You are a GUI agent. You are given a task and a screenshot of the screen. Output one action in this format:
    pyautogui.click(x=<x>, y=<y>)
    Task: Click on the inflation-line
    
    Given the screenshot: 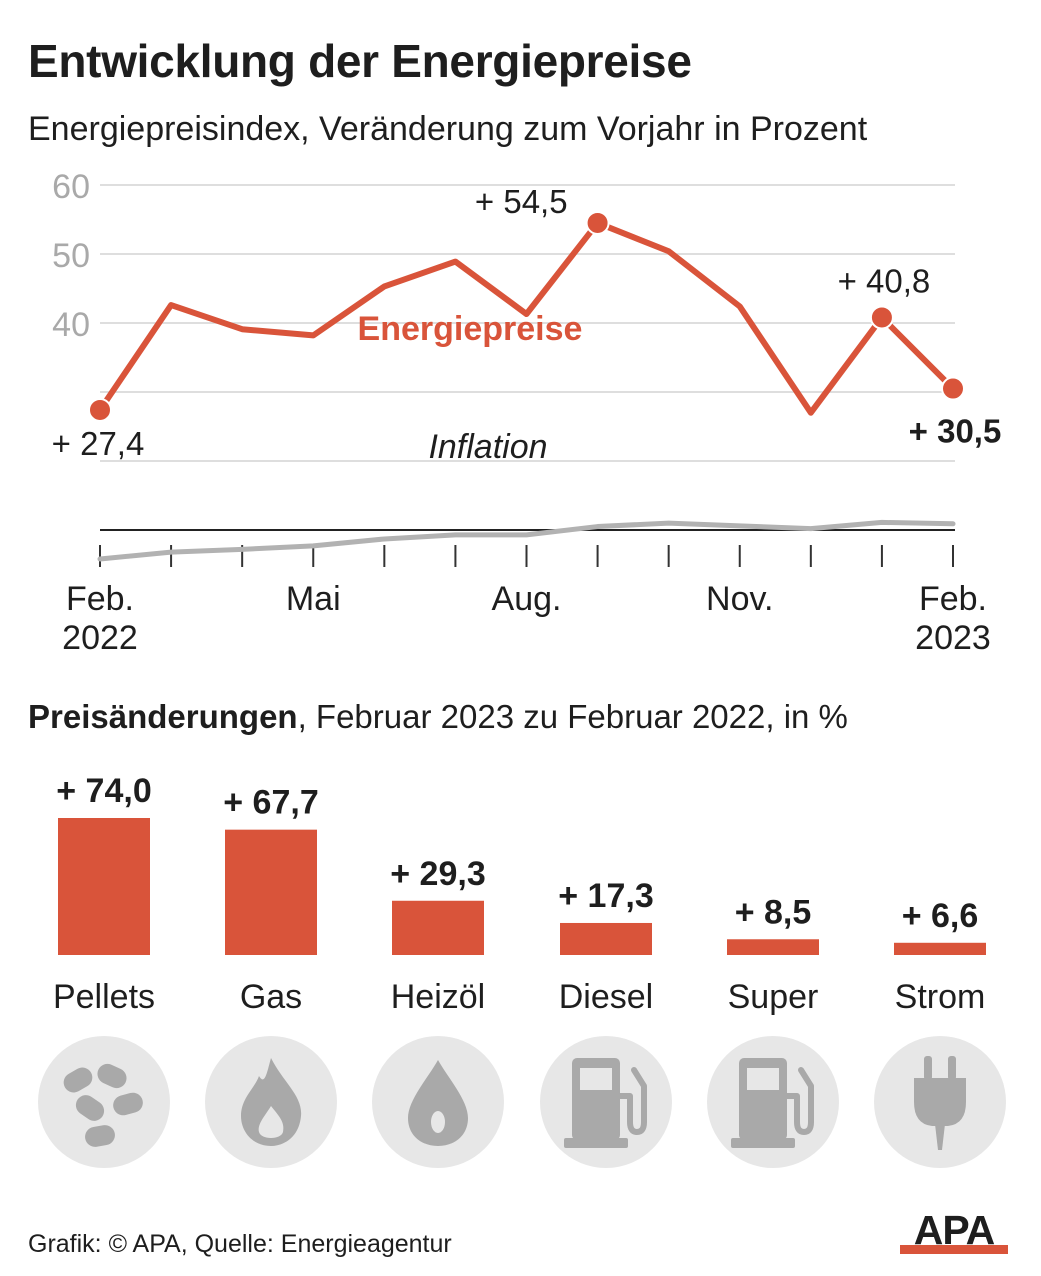 What is the action you would take?
    pyautogui.click(x=526, y=540)
    